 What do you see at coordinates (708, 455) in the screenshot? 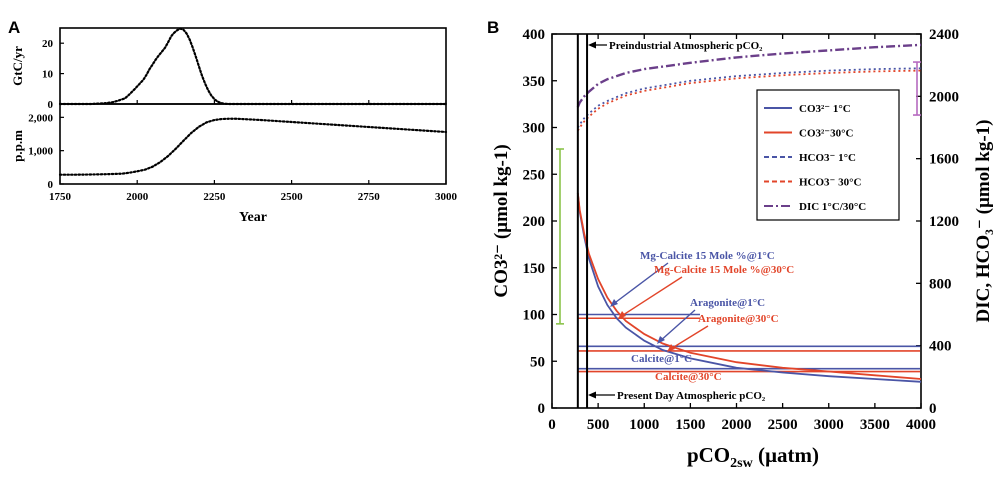
I see `panel-b-xlabel-base: pCO` at bounding box center [708, 455].